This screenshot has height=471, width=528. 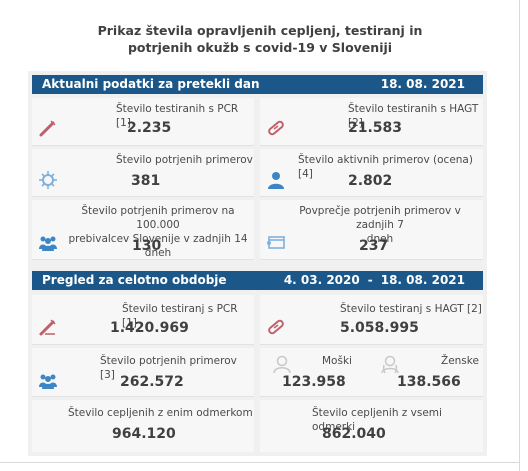 What do you see at coordinates (314, 382) in the screenshot?
I see `male-value: 123.958` at bounding box center [314, 382].